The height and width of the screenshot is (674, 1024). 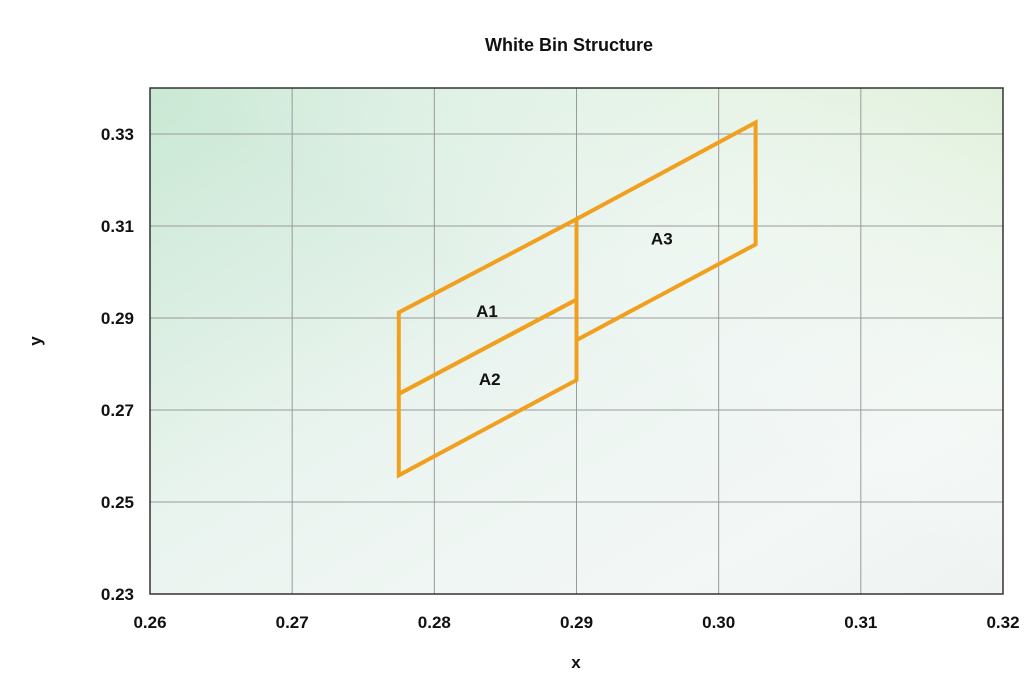 What do you see at coordinates (860, 622) in the screenshot?
I see `x-tick-label: 0.31` at bounding box center [860, 622].